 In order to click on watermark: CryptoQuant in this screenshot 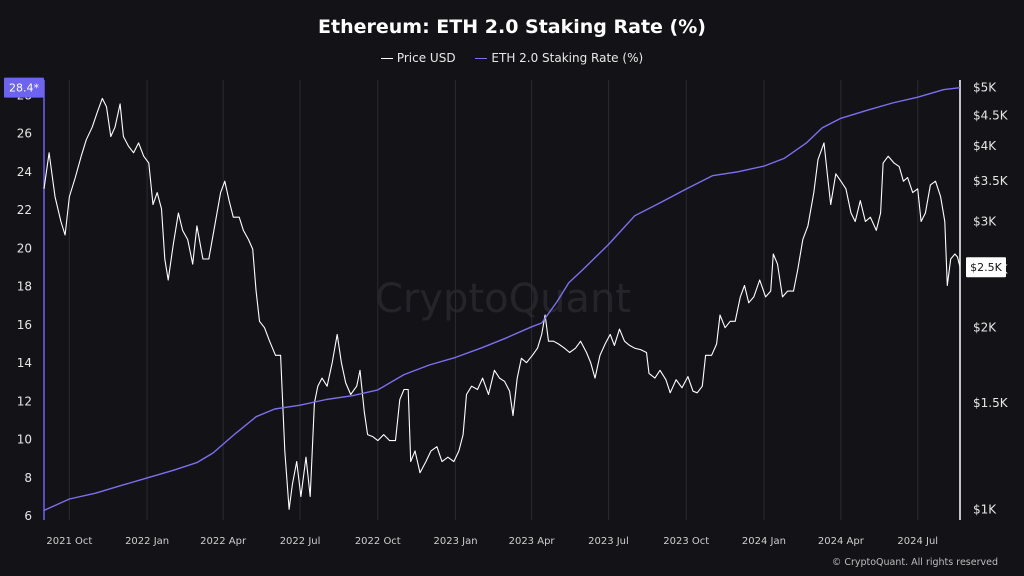, I will do `click(503, 299)`.